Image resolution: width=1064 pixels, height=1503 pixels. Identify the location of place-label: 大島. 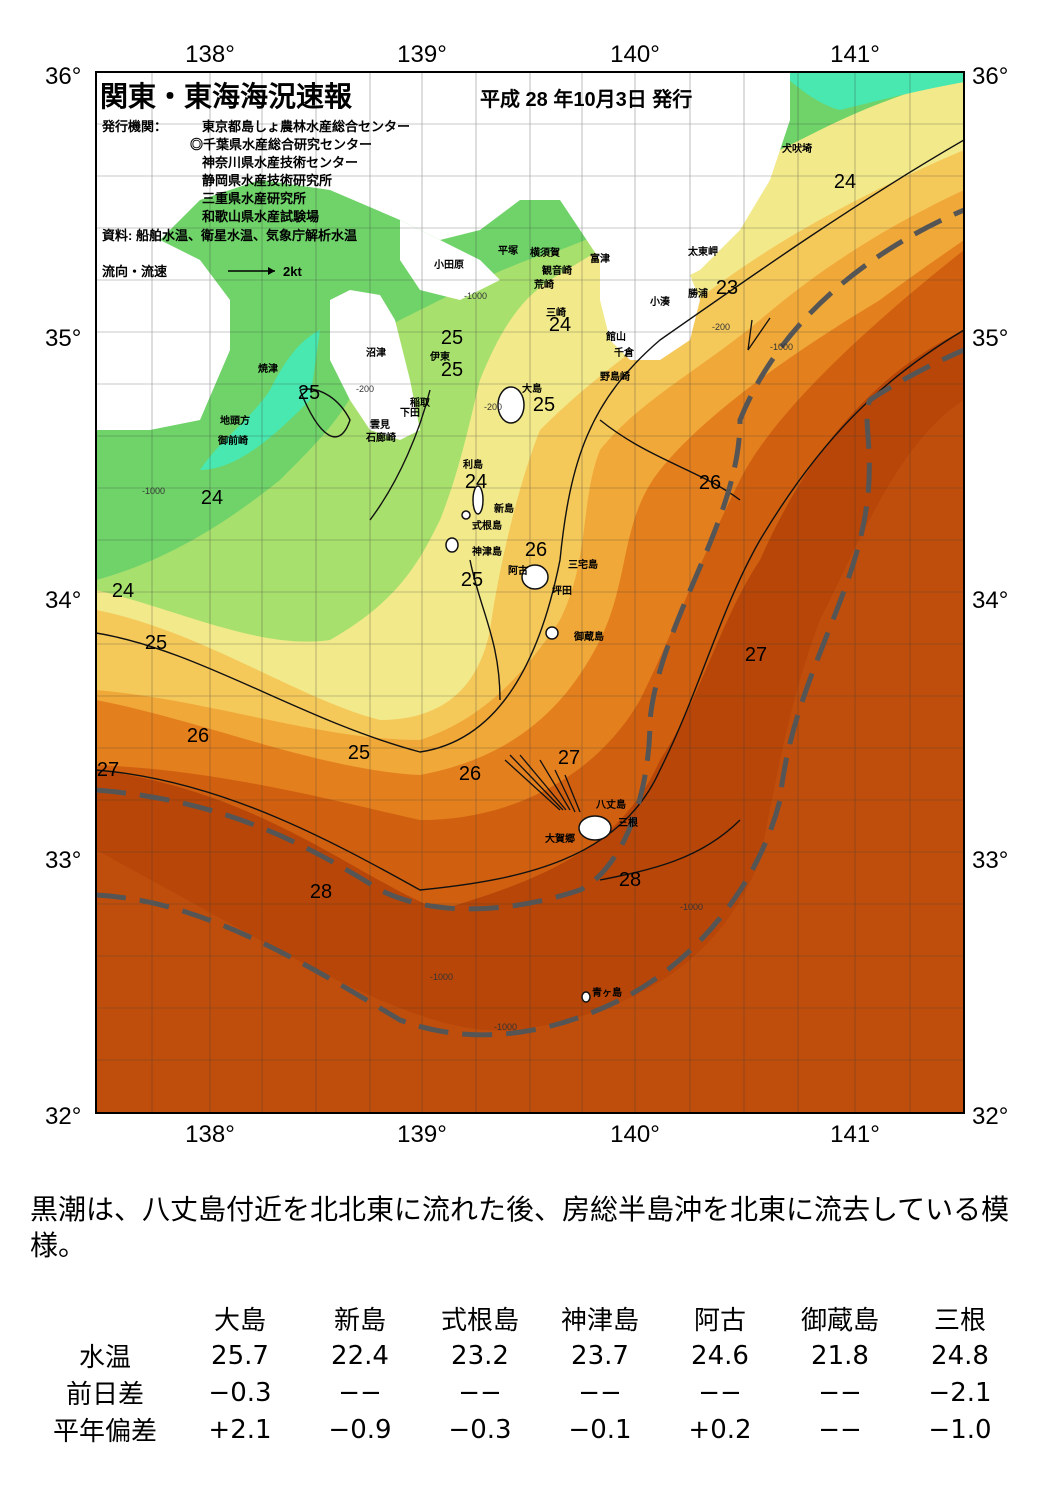
(532, 388).